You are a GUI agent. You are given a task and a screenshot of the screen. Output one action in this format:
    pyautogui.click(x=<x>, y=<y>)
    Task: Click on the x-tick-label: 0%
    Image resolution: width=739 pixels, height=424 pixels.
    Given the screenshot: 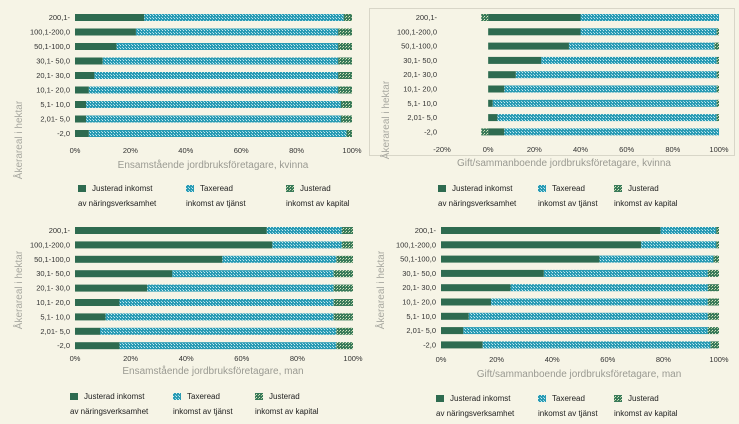 What is the action you would take?
    pyautogui.click(x=441, y=359)
    